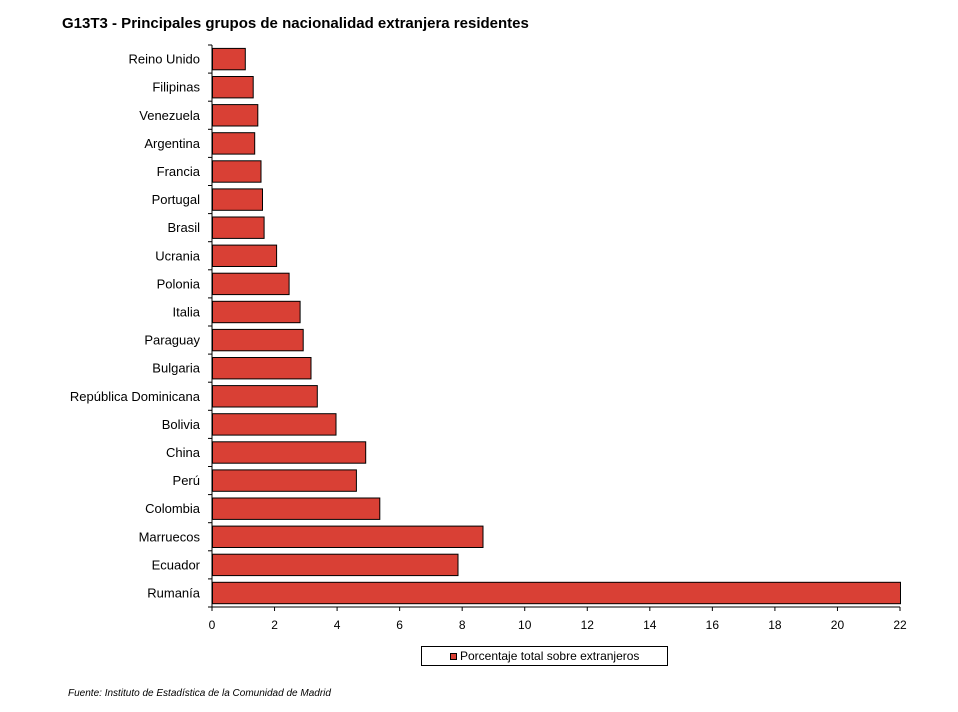 The height and width of the screenshot is (712, 958). What do you see at coordinates (187, 311) in the screenshot?
I see `category-label: Italia` at bounding box center [187, 311].